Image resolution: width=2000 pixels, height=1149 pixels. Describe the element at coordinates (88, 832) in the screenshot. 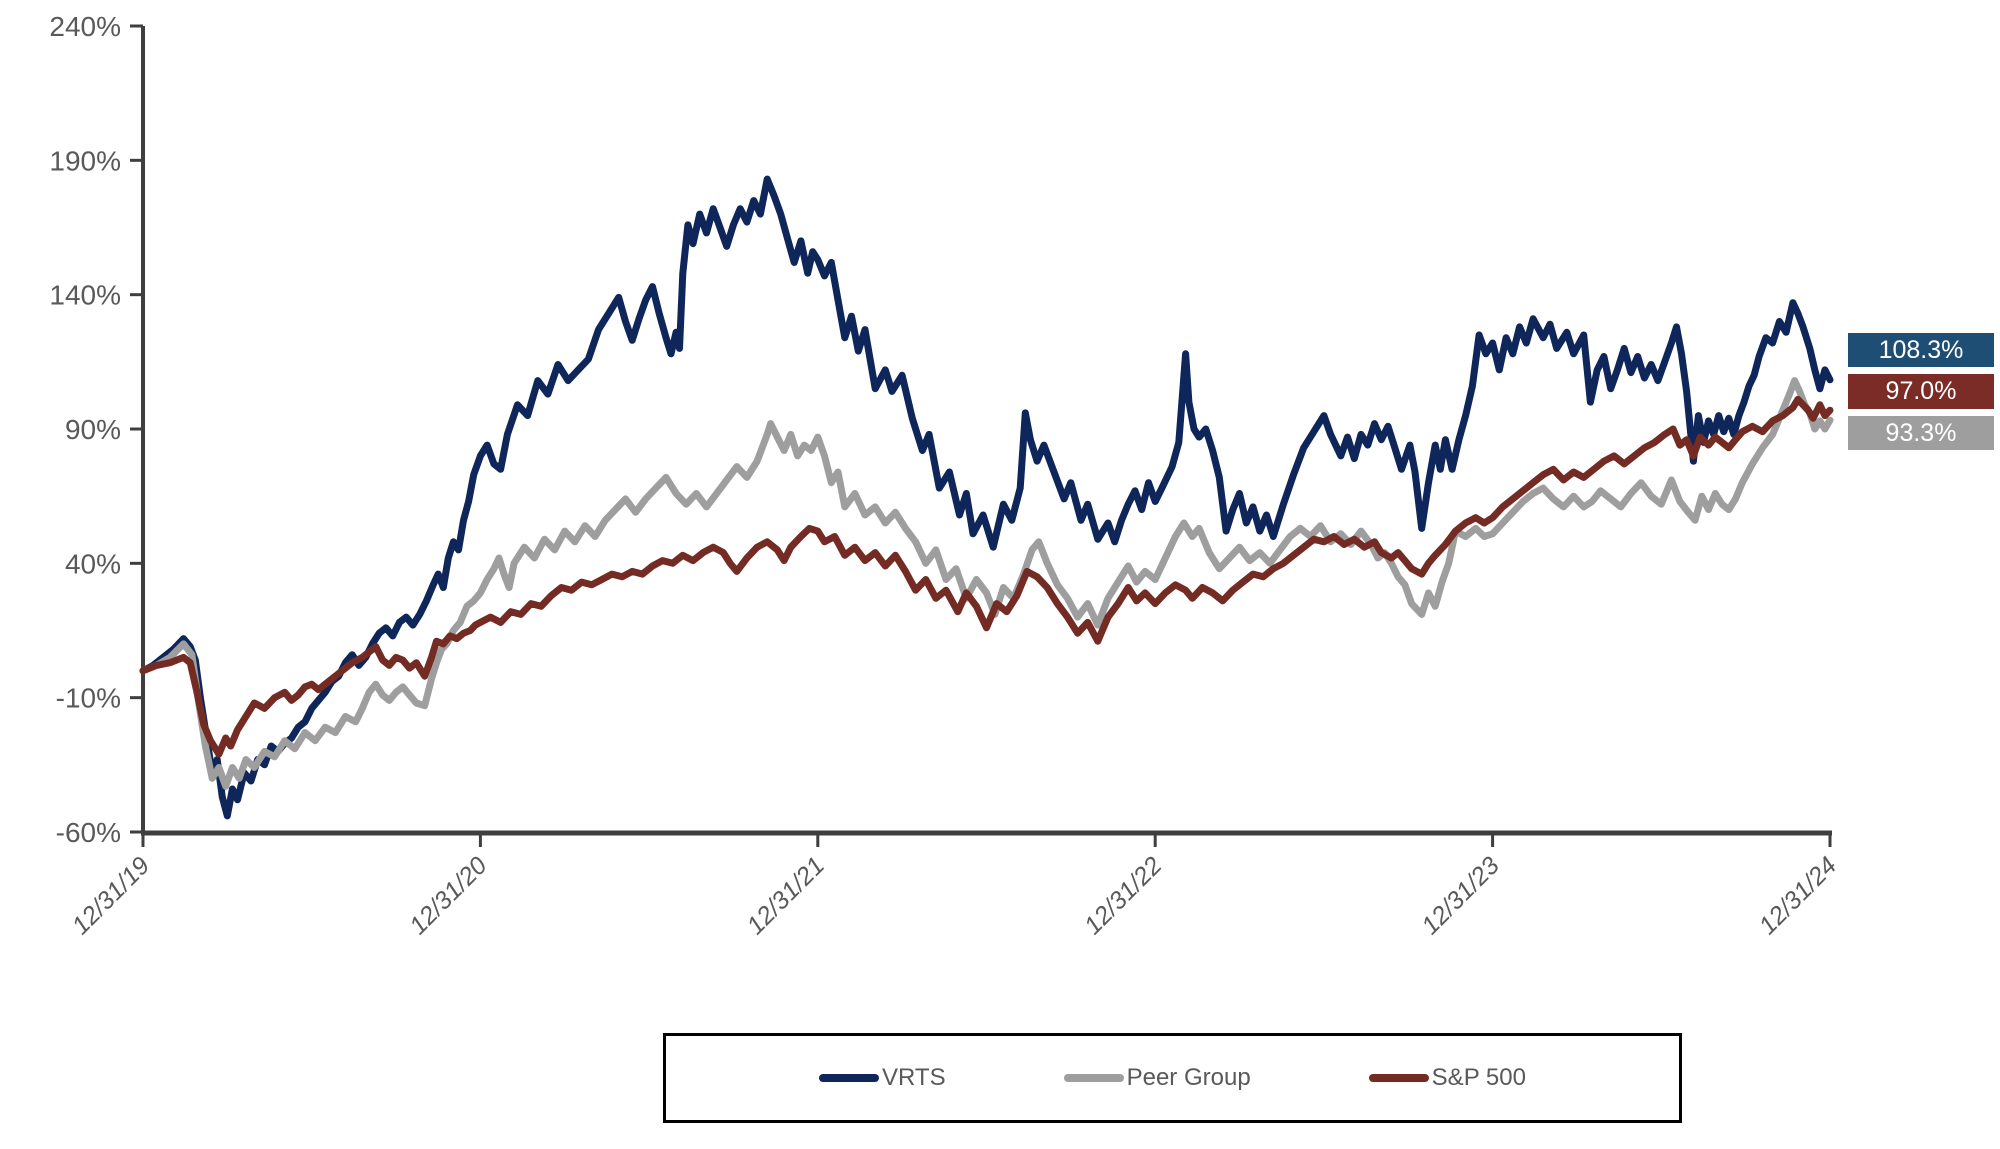

I see `y-axis-tick-label: -60%` at that location.